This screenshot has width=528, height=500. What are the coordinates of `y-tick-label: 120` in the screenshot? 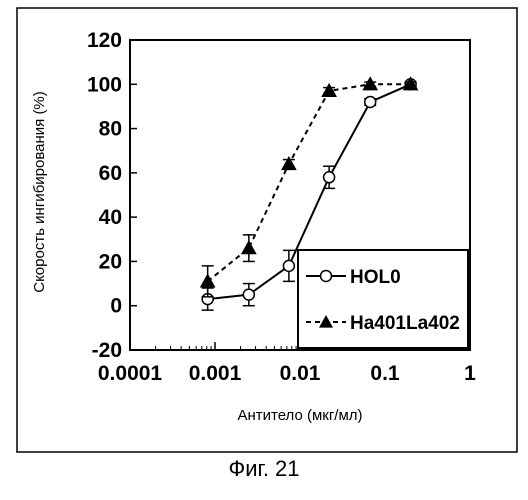 It's located at (104, 40).